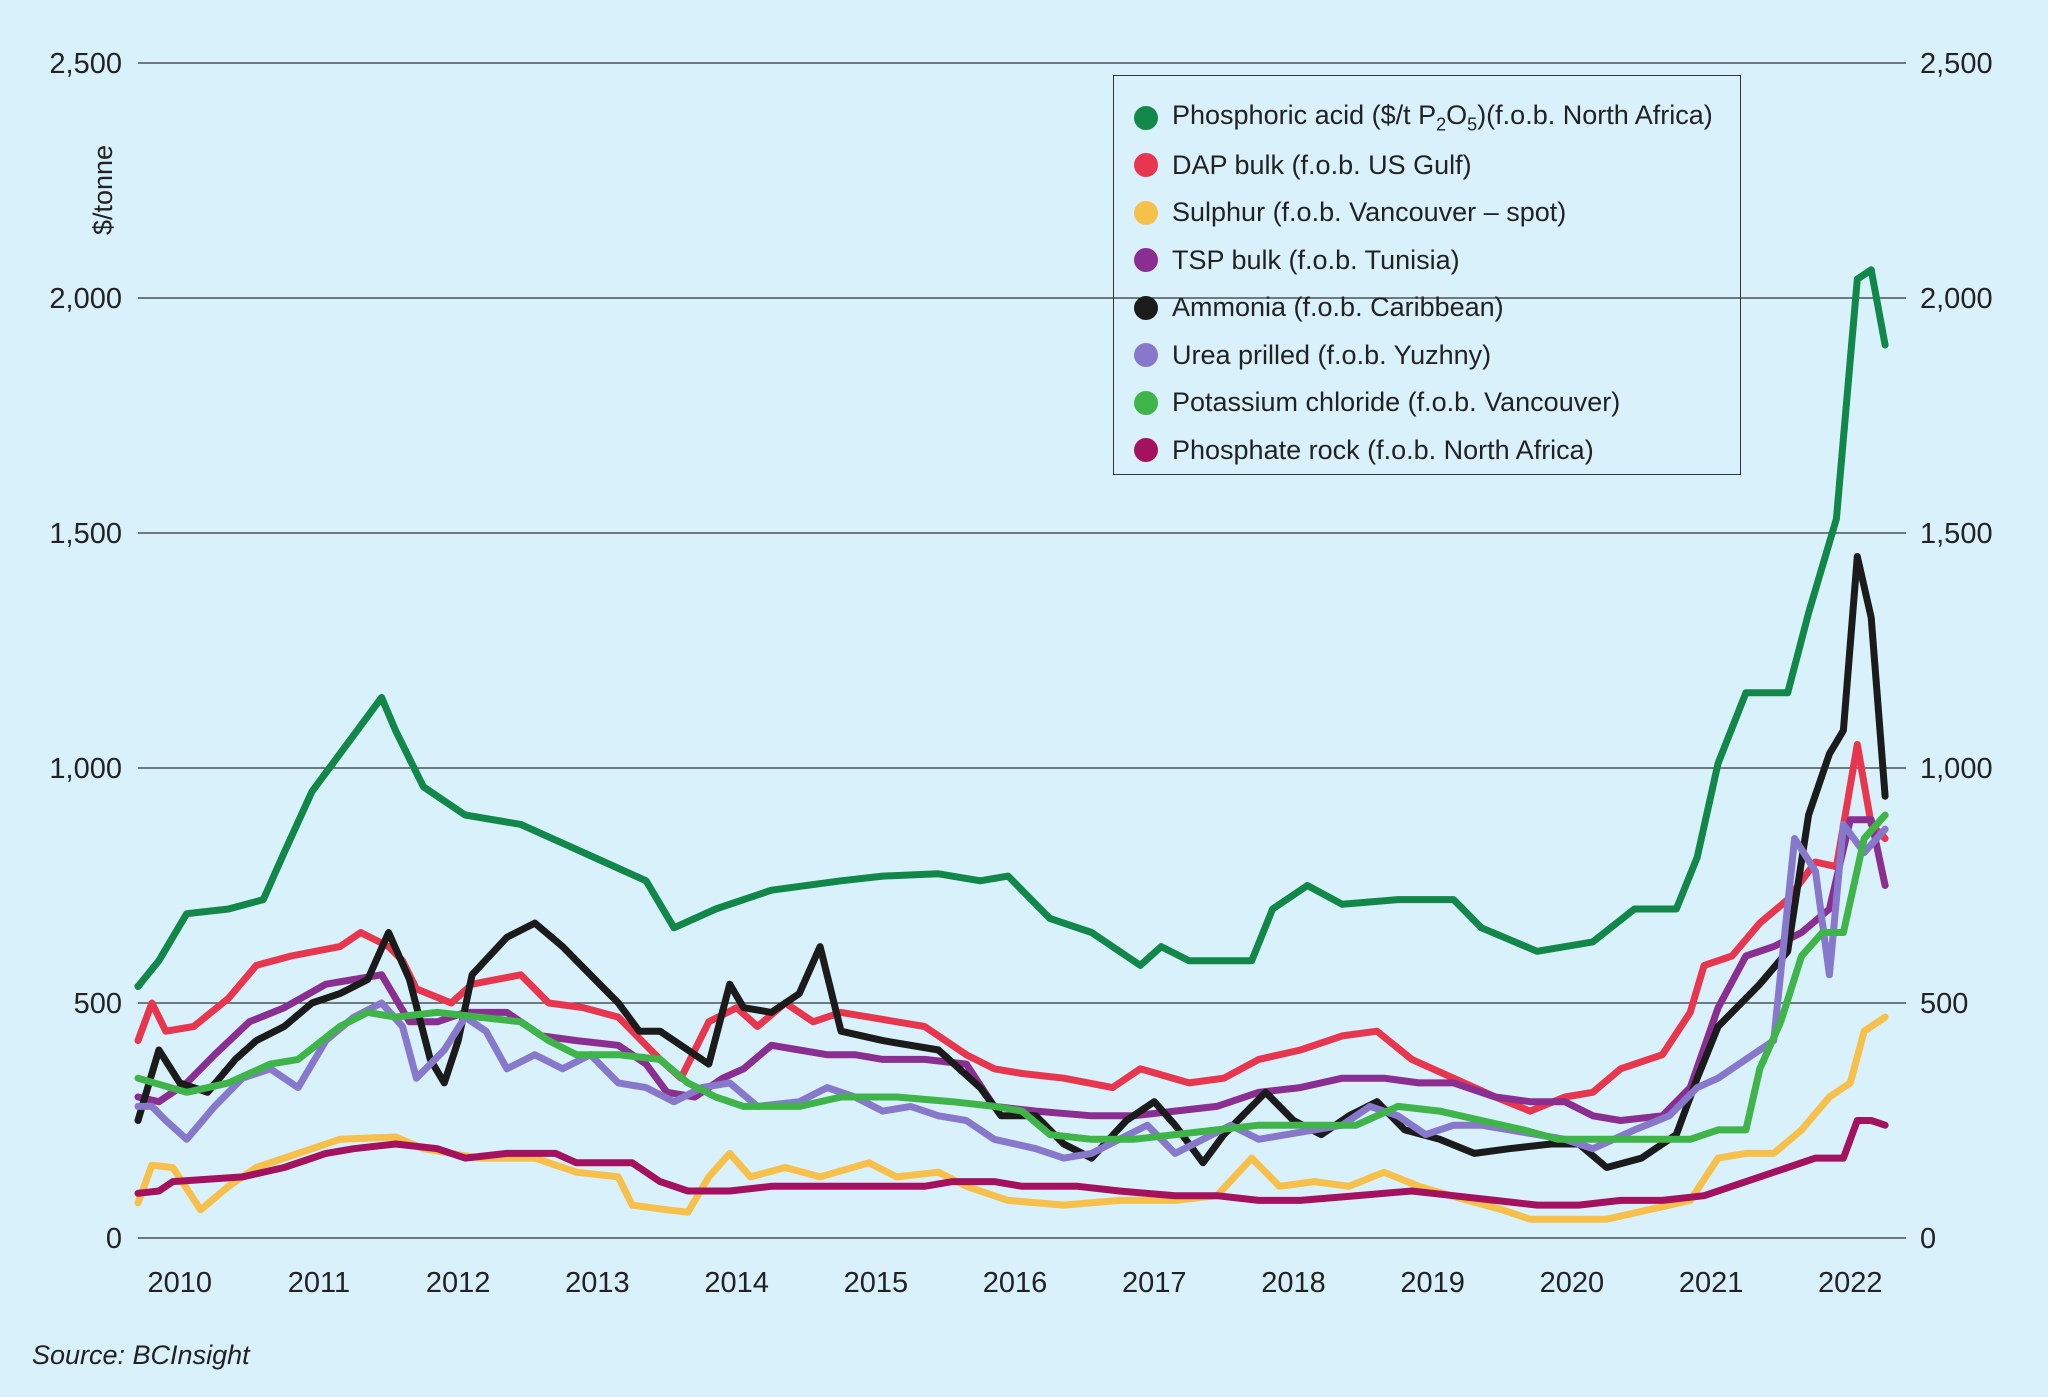  What do you see at coordinates (1850, 1283) in the screenshot?
I see `x-tick-label: 2022` at bounding box center [1850, 1283].